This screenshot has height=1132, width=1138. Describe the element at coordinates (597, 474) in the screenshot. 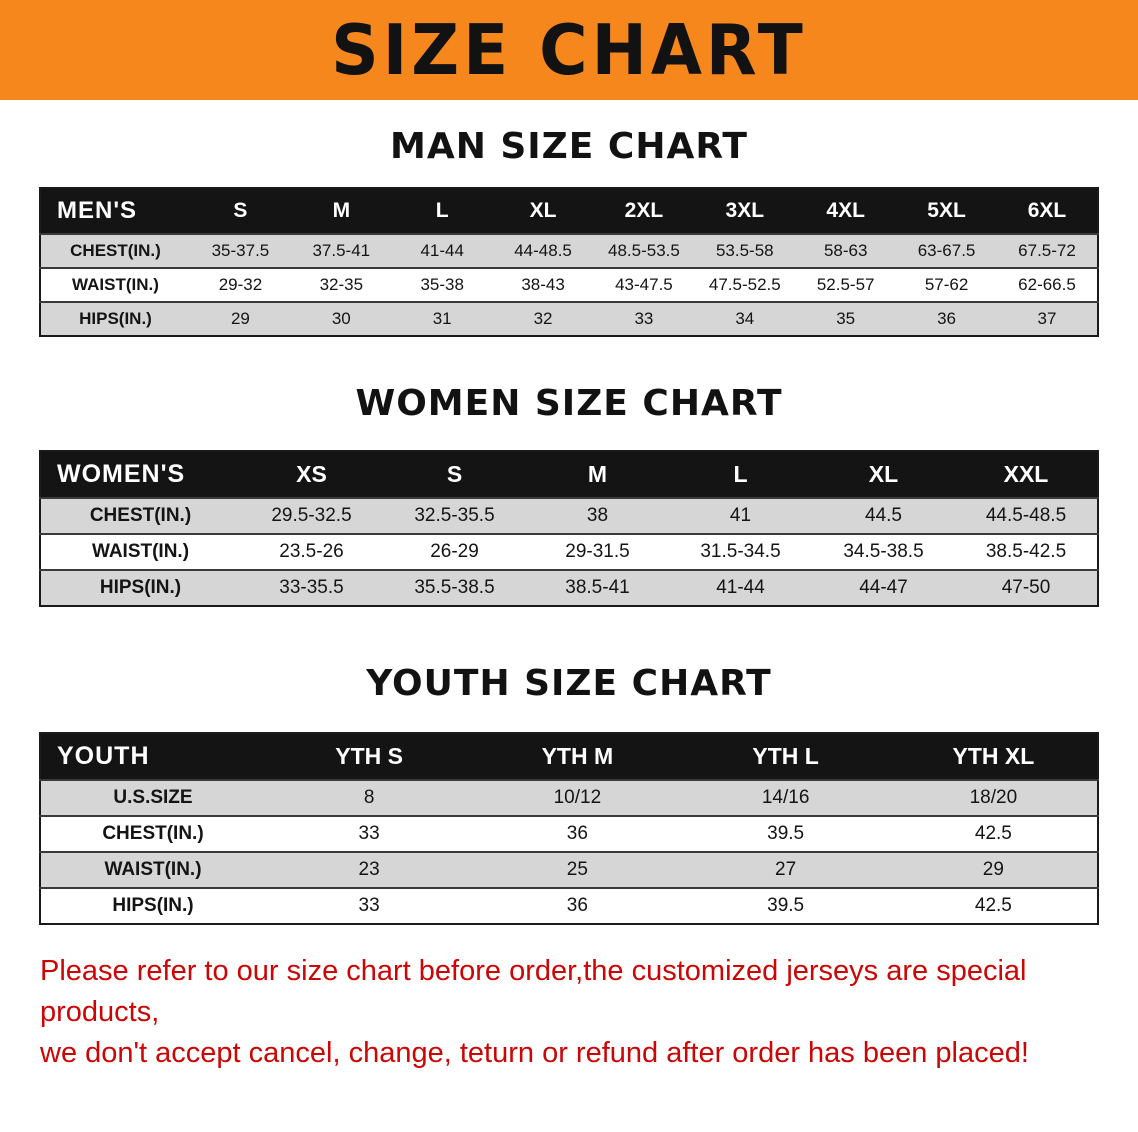

I see `women-size-header: M` at that location.